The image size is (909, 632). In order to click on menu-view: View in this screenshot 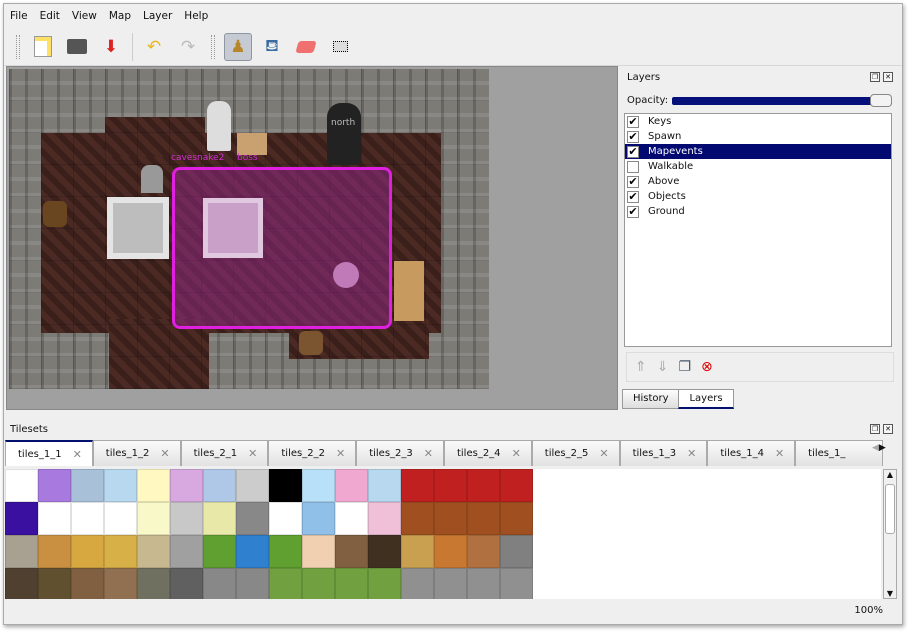, I will do `click(84, 16)`.